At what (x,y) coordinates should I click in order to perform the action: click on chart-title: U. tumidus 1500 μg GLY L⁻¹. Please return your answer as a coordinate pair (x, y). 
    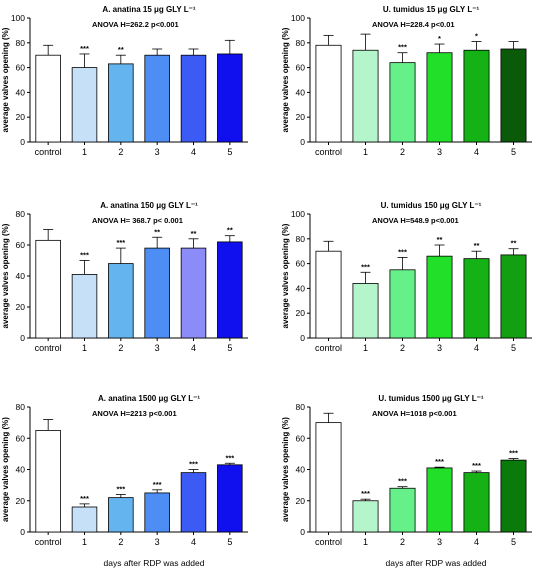
    Looking at the image, I should click on (430, 398).